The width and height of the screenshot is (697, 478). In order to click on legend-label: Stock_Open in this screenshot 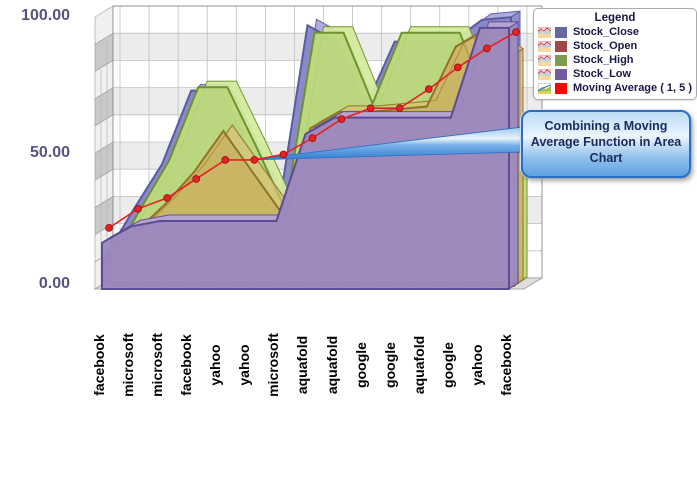, I will do `click(605, 46)`.